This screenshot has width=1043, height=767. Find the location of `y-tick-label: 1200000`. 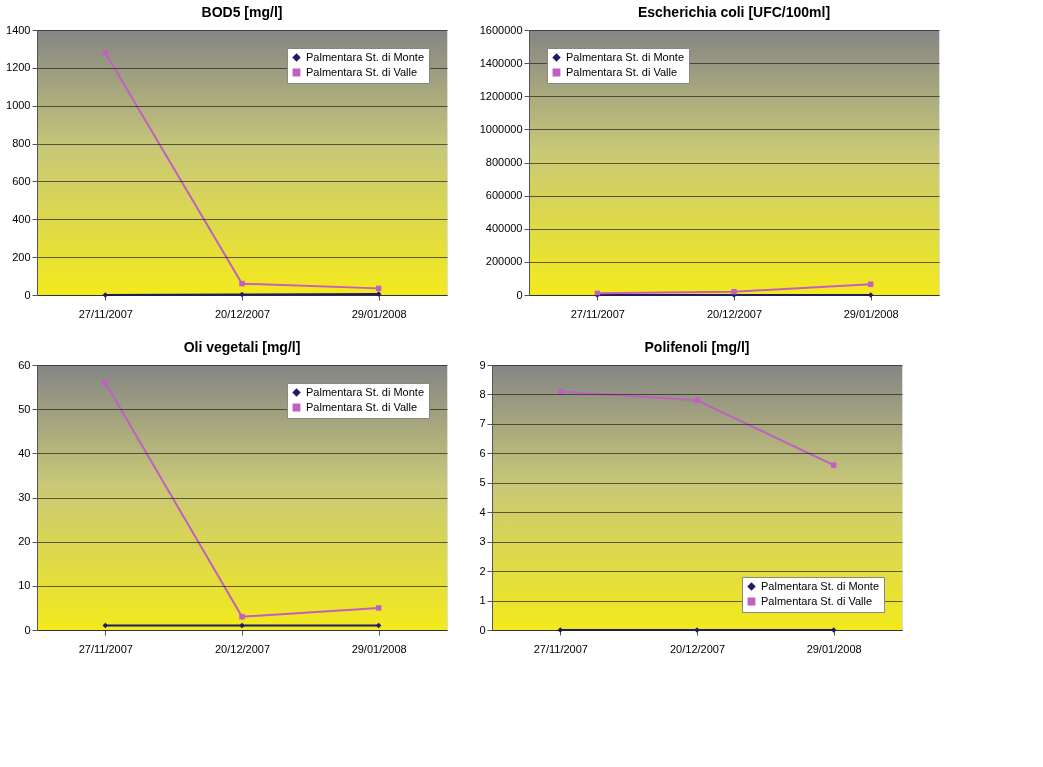

y-tick-label: 1200000 is located at coordinates (501, 95).